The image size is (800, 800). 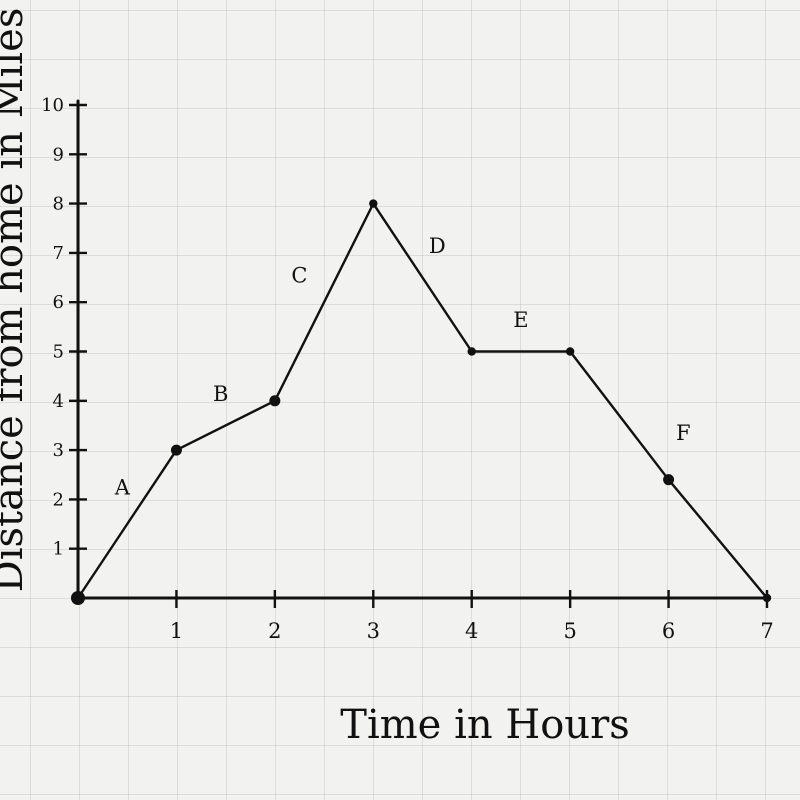 What do you see at coordinates (668, 631) in the screenshot?
I see `x-tick-label: 6` at bounding box center [668, 631].